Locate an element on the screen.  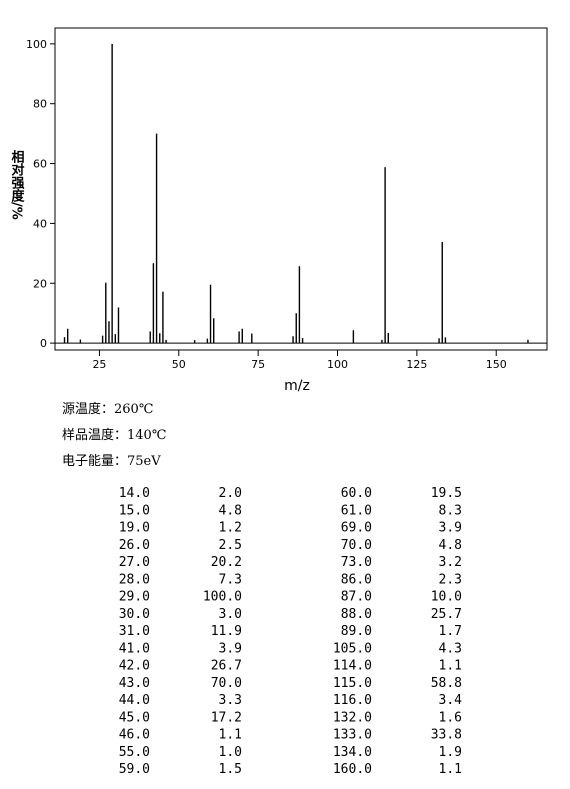
table-cell: 86.0 is located at coordinates (356, 579).